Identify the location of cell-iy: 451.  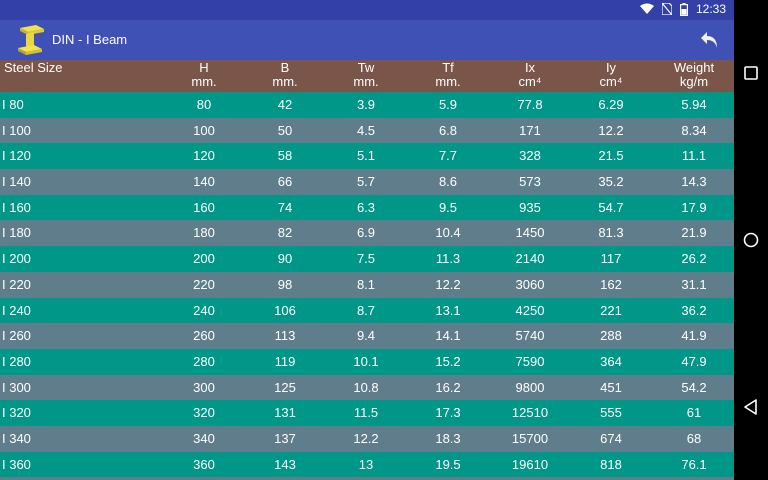
(611, 387).